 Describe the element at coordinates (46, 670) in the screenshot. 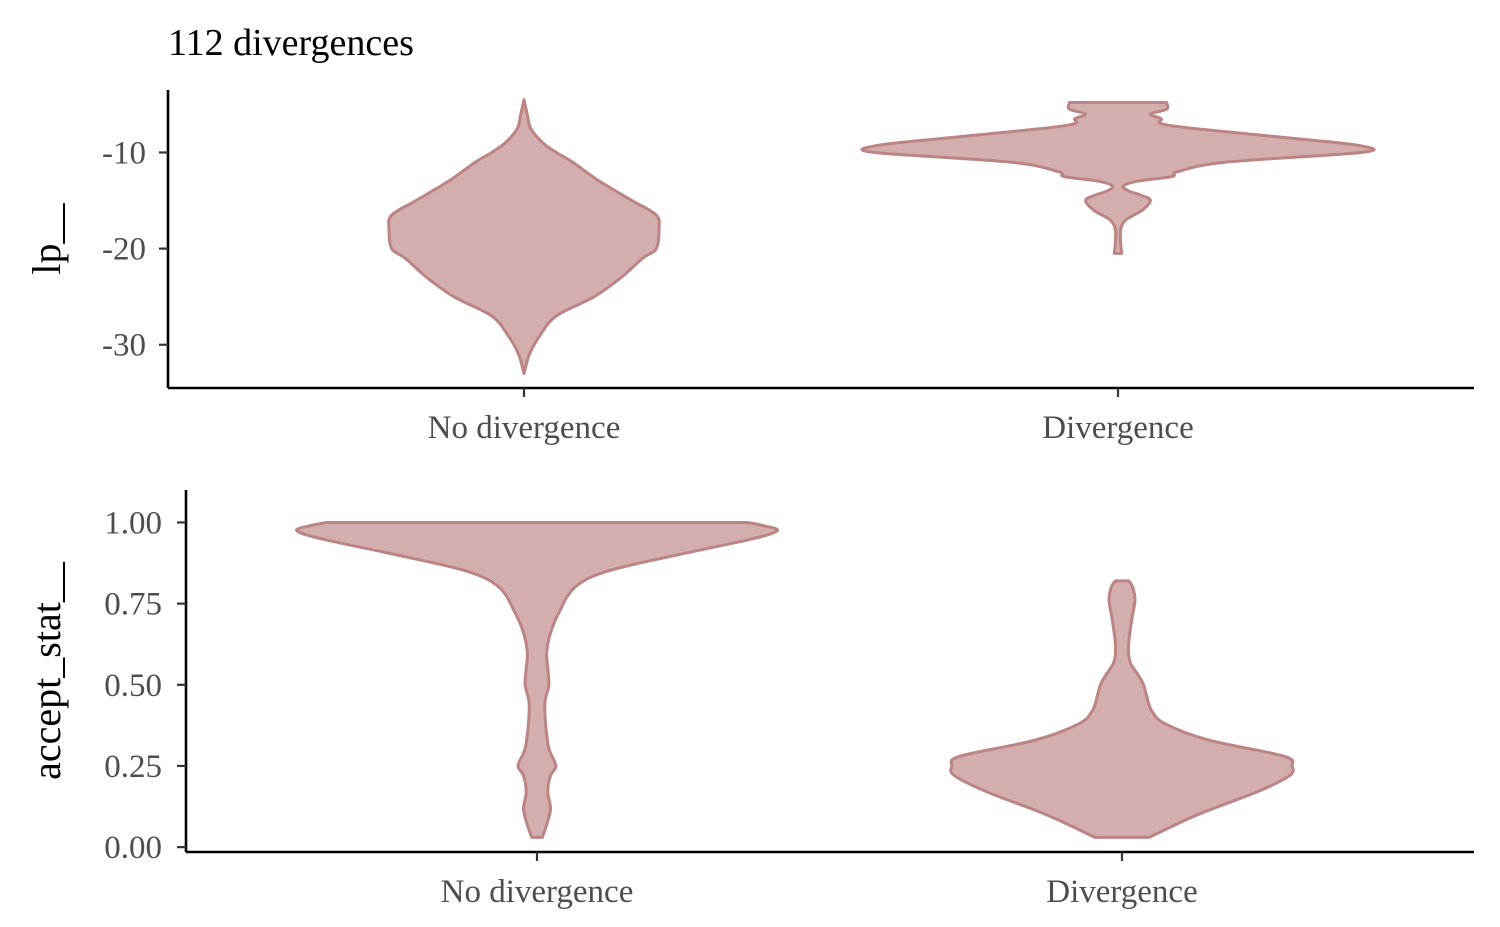

I see `y-axis-title: accept_stat__` at that location.